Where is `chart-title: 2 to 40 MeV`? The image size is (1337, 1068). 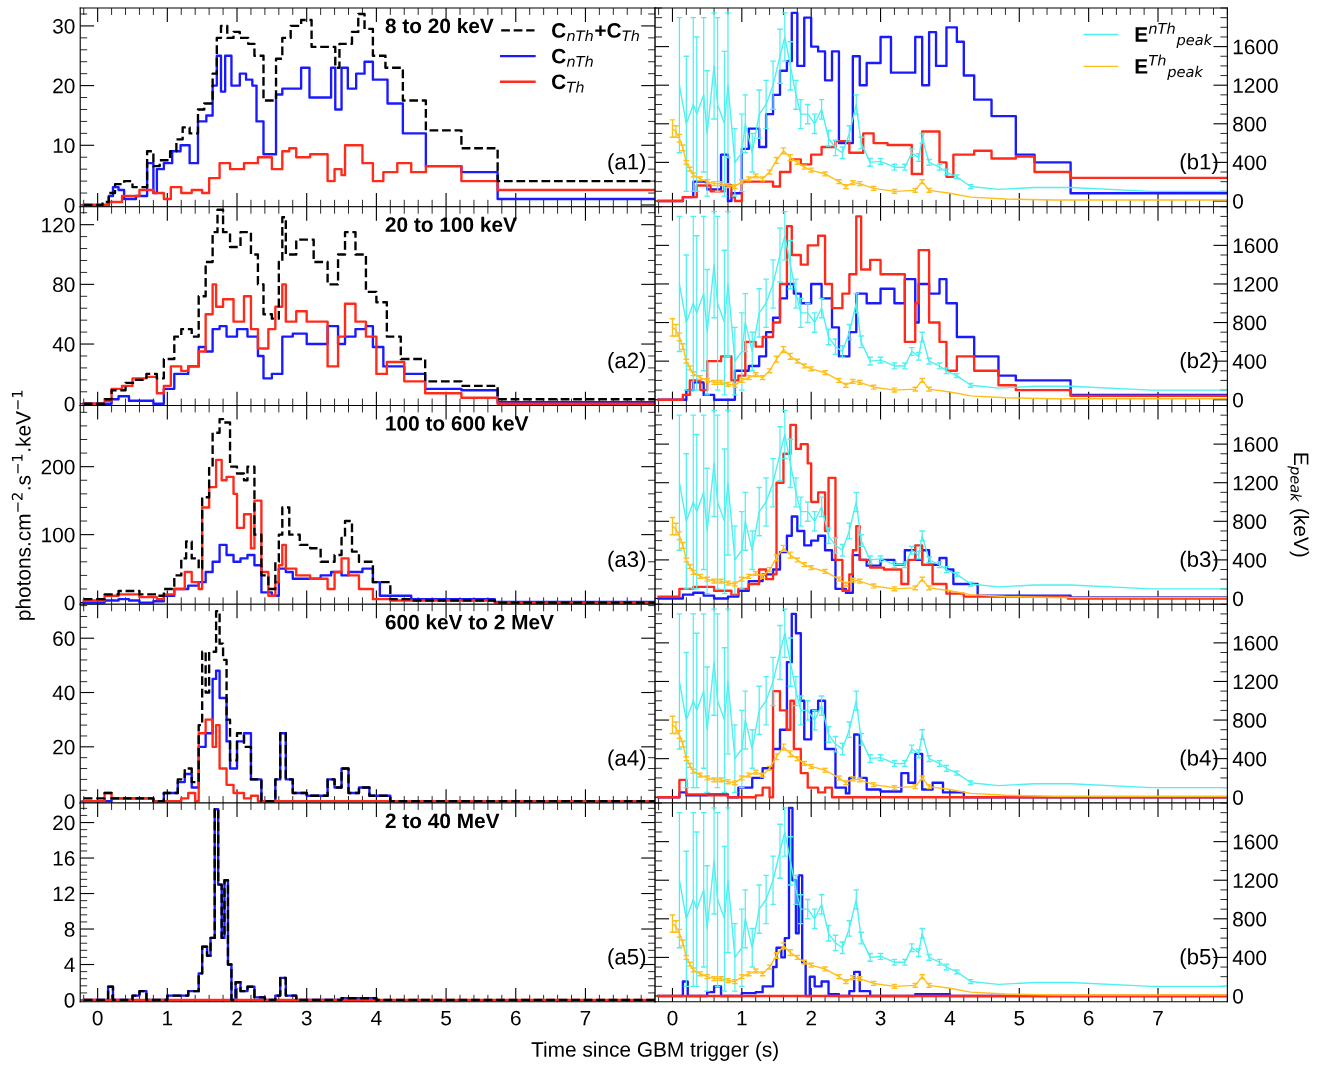
chart-title: 2 to 40 MeV is located at coordinates (442, 821).